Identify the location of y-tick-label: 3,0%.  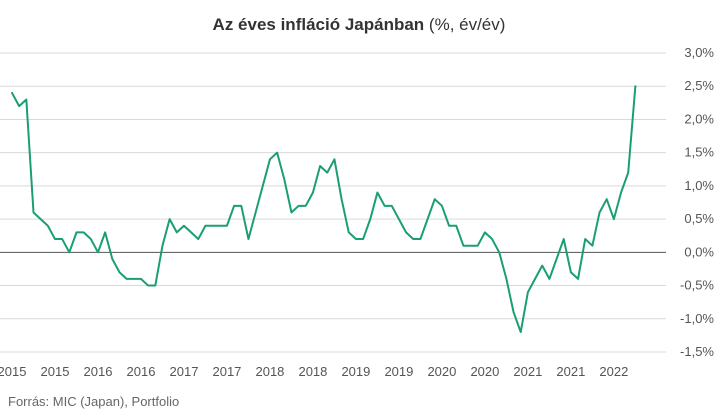
(699, 52).